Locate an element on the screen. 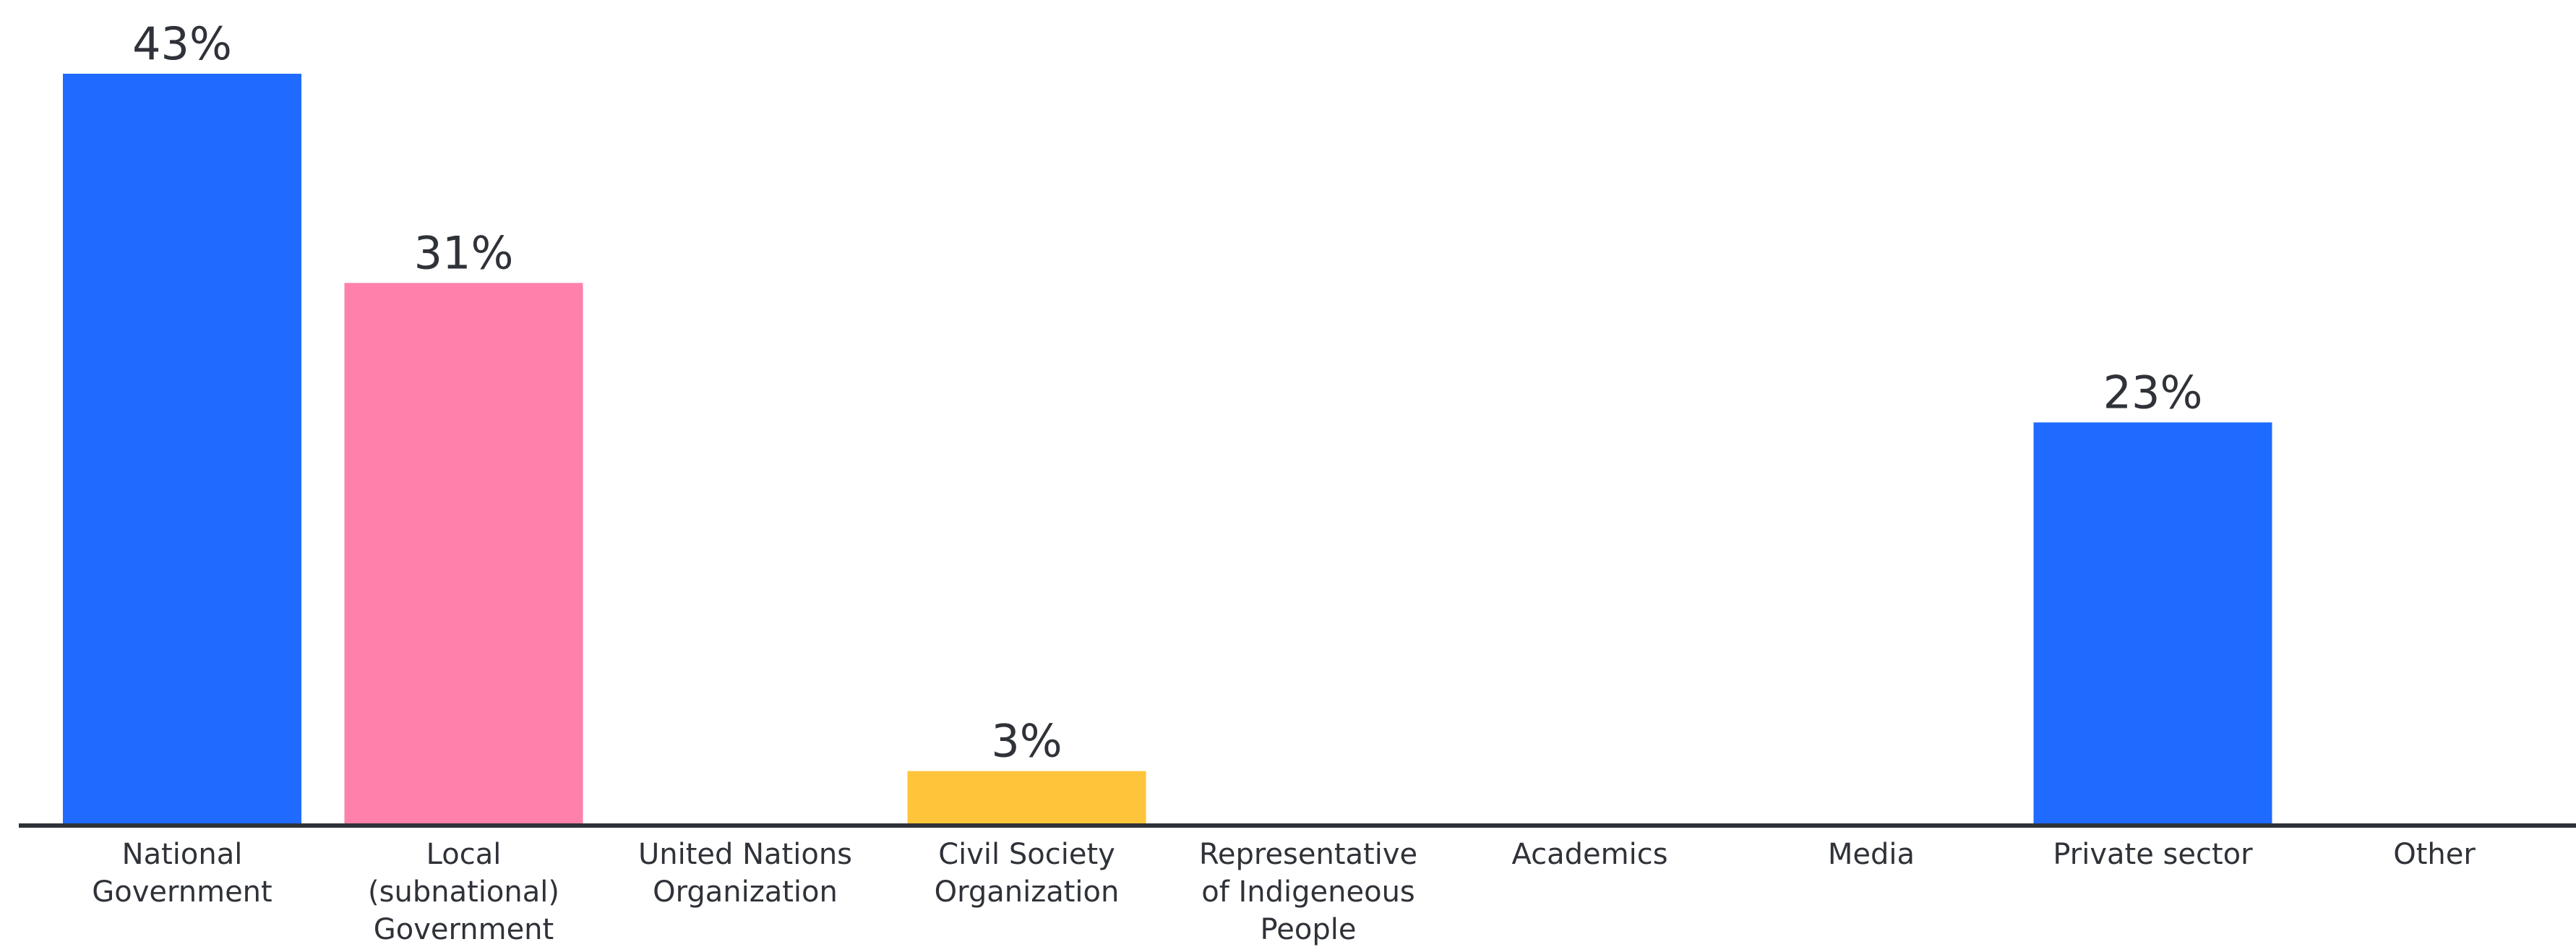 The height and width of the screenshot is (947, 2576). category-label-line: Academics is located at coordinates (1589, 855).